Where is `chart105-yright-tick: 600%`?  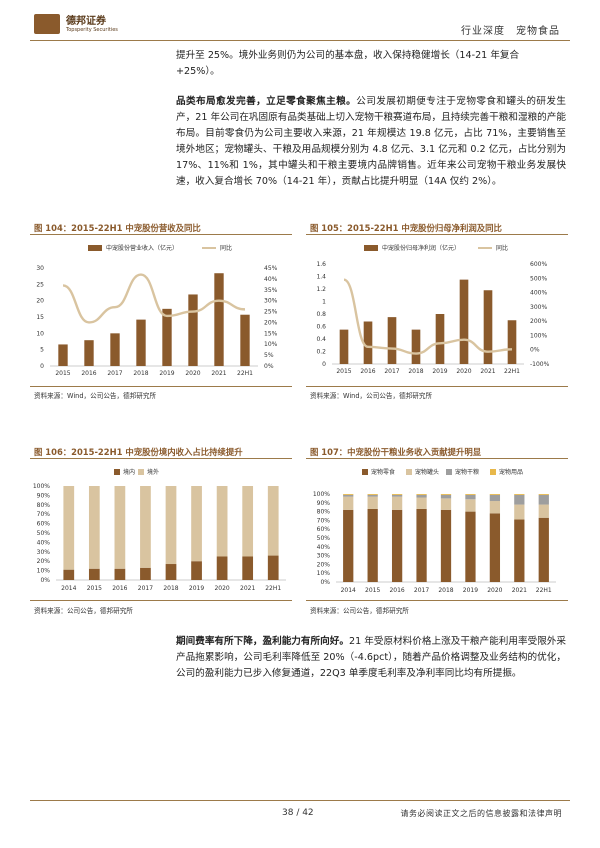
chart105-yright-tick: 600% is located at coordinates (538, 264).